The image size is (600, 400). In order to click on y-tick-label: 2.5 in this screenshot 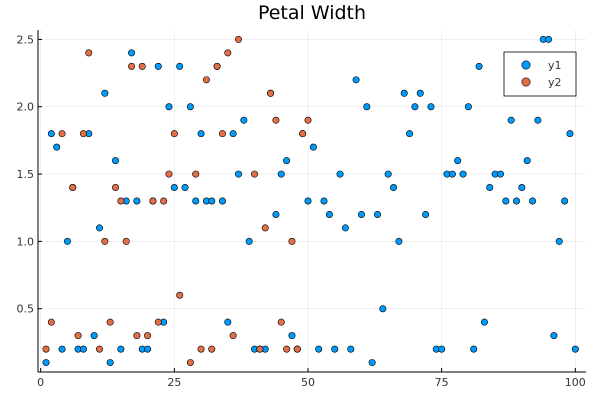, I will do `click(26, 39)`.